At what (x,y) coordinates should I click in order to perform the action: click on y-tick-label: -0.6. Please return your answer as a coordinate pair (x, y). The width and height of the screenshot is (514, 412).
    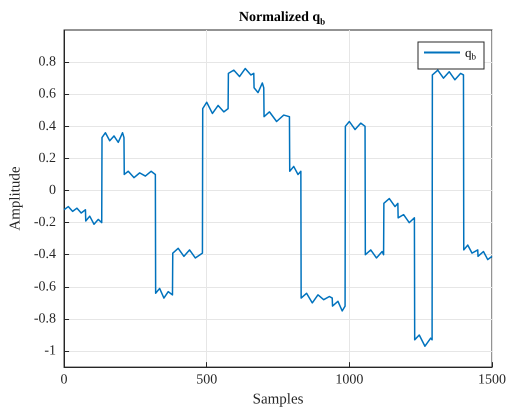
    Looking at the image, I should click on (45, 286).